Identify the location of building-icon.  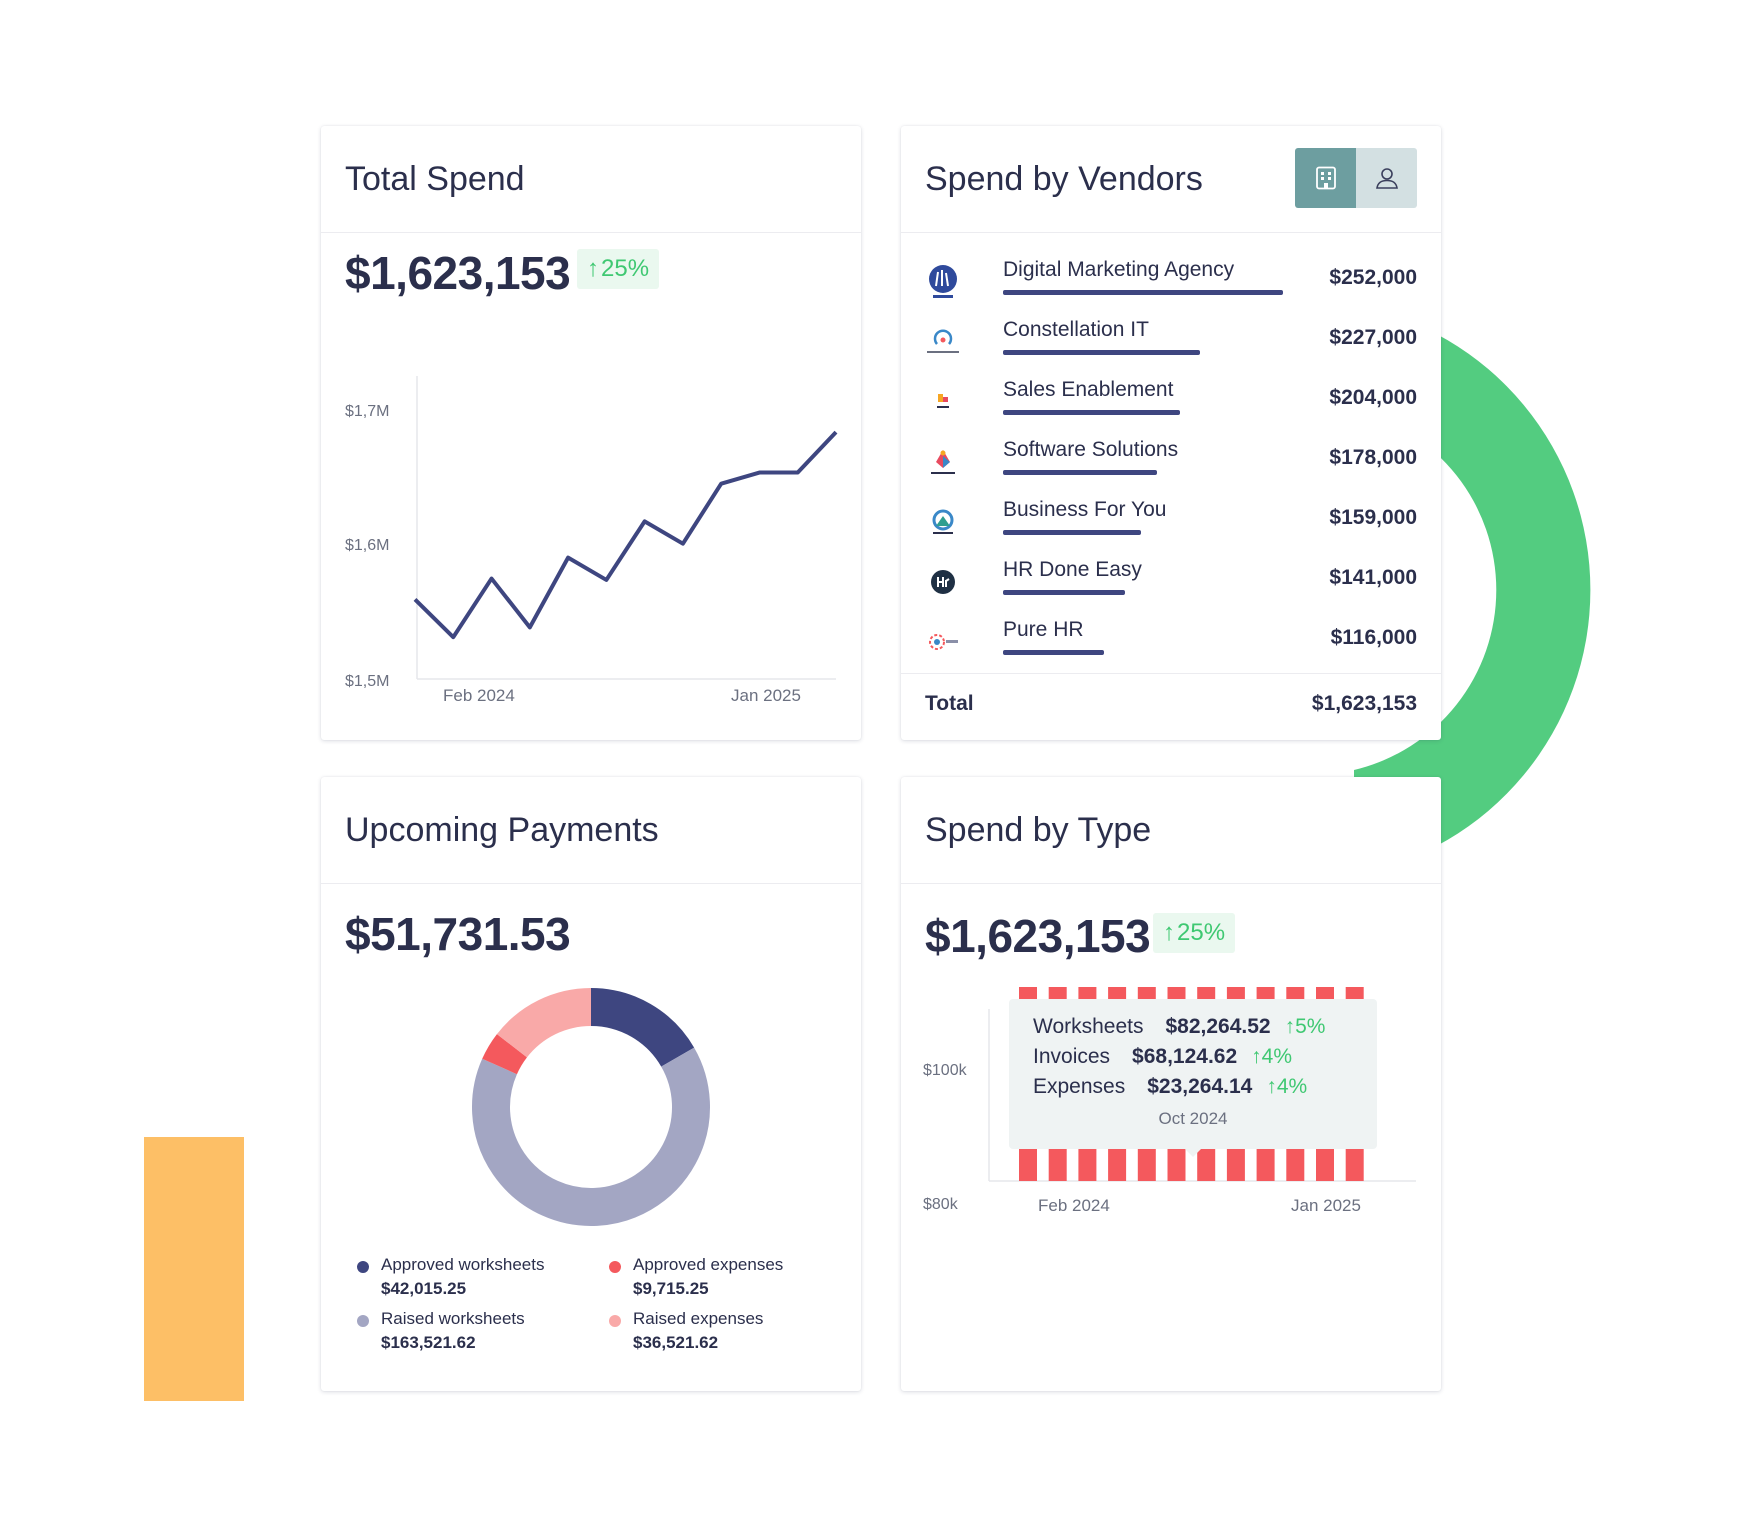
(1325, 178).